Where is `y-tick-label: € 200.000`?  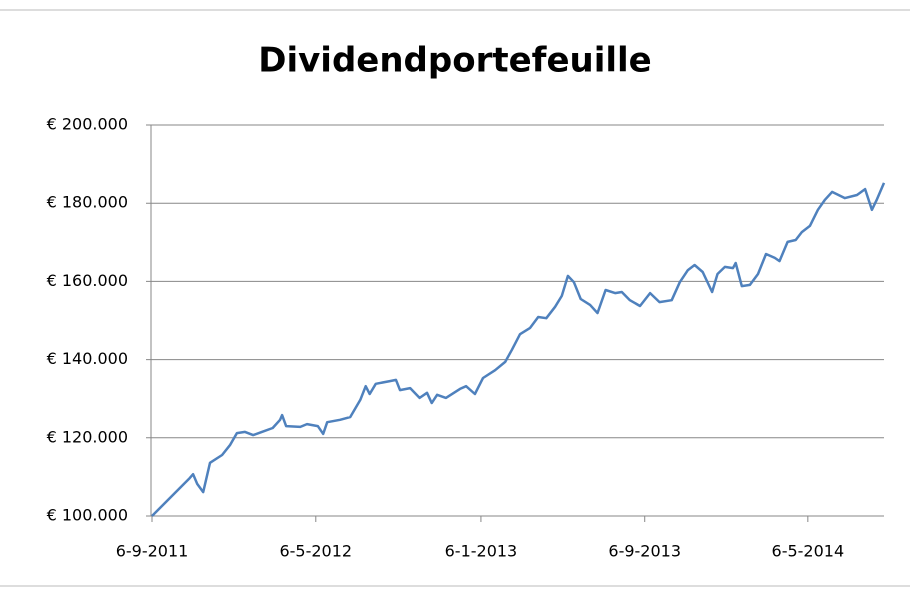 y-tick-label: € 200.000 is located at coordinates (87, 124).